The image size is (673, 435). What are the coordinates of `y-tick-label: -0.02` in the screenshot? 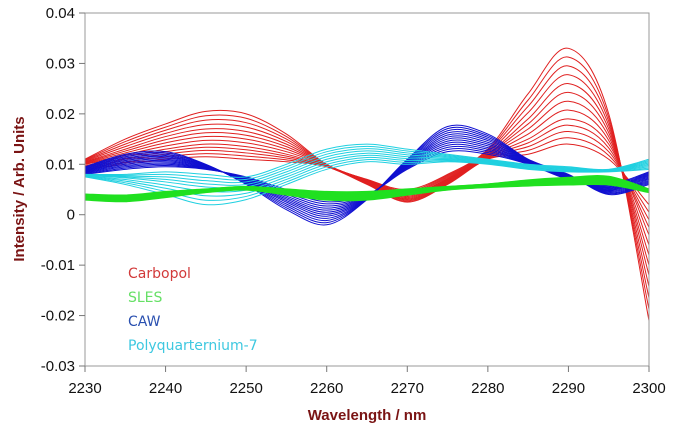 It's located at (58, 316).